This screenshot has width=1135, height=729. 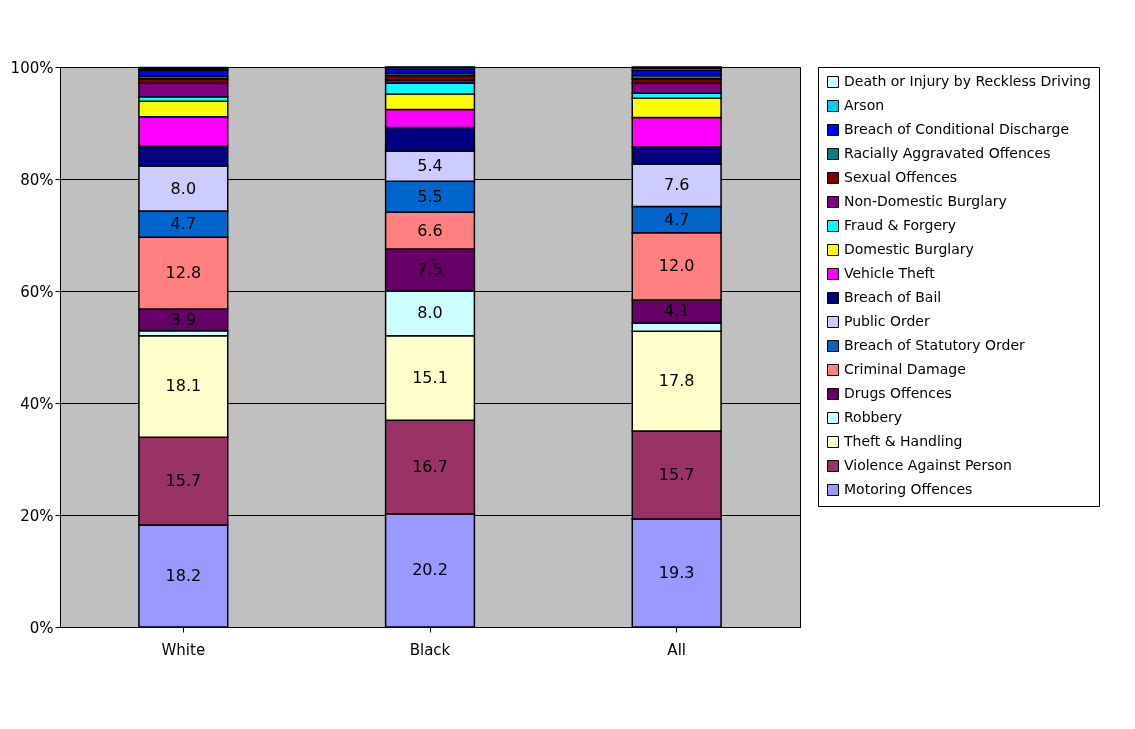 I want to click on legend-label: Sexual Offences, so click(x=901, y=177).